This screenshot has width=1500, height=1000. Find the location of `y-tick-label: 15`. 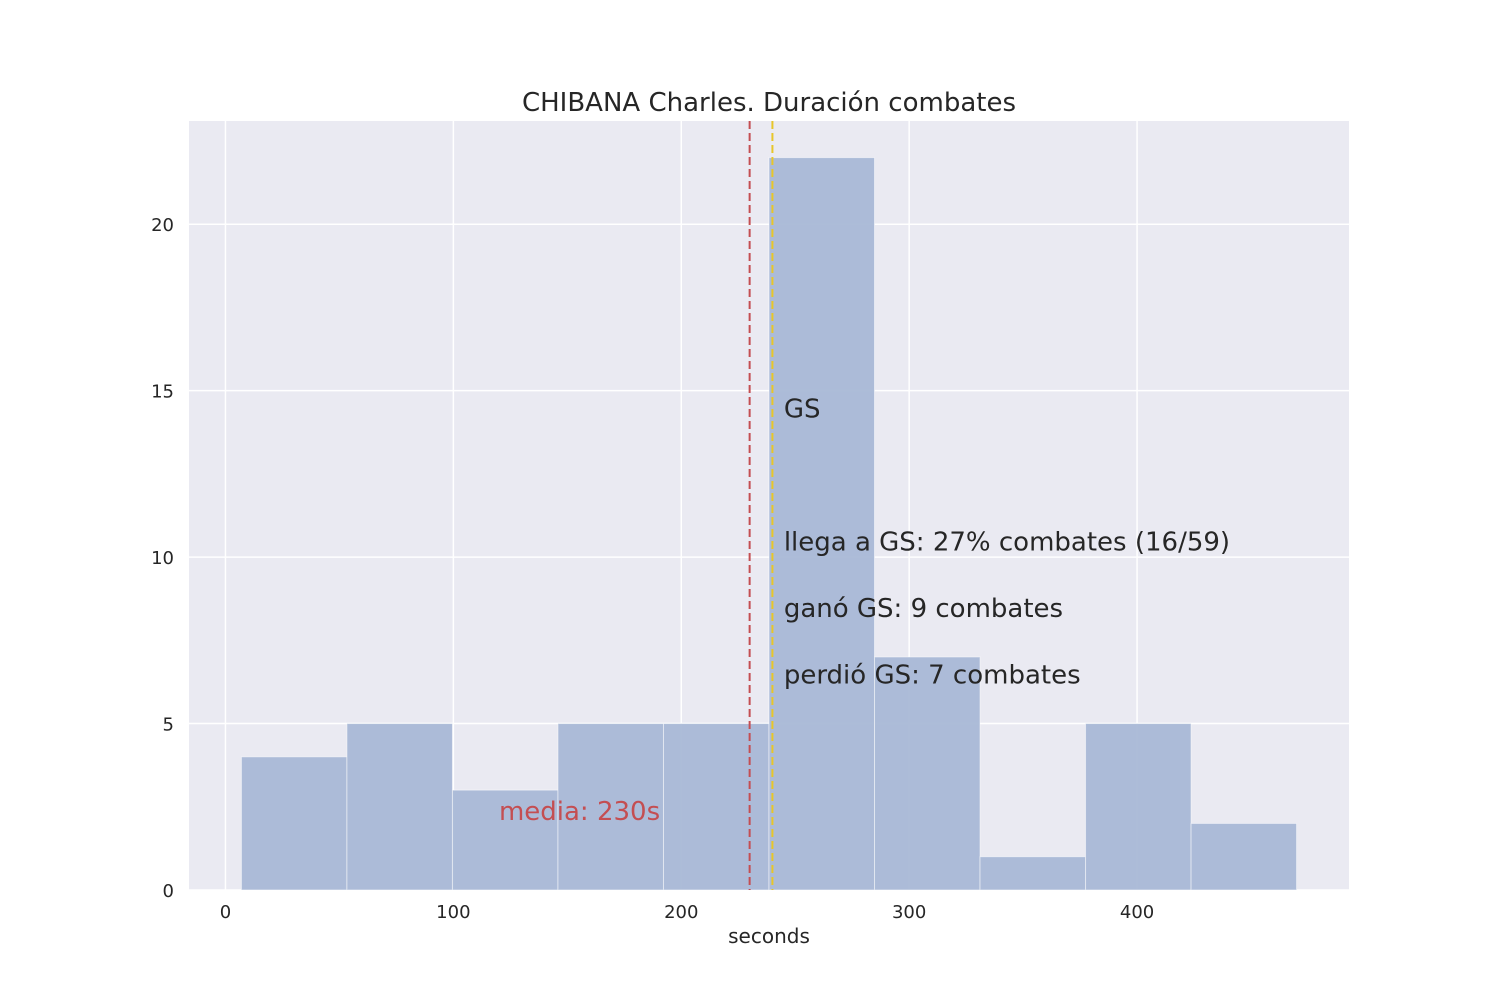

y-tick-label: 15 is located at coordinates (162, 392).